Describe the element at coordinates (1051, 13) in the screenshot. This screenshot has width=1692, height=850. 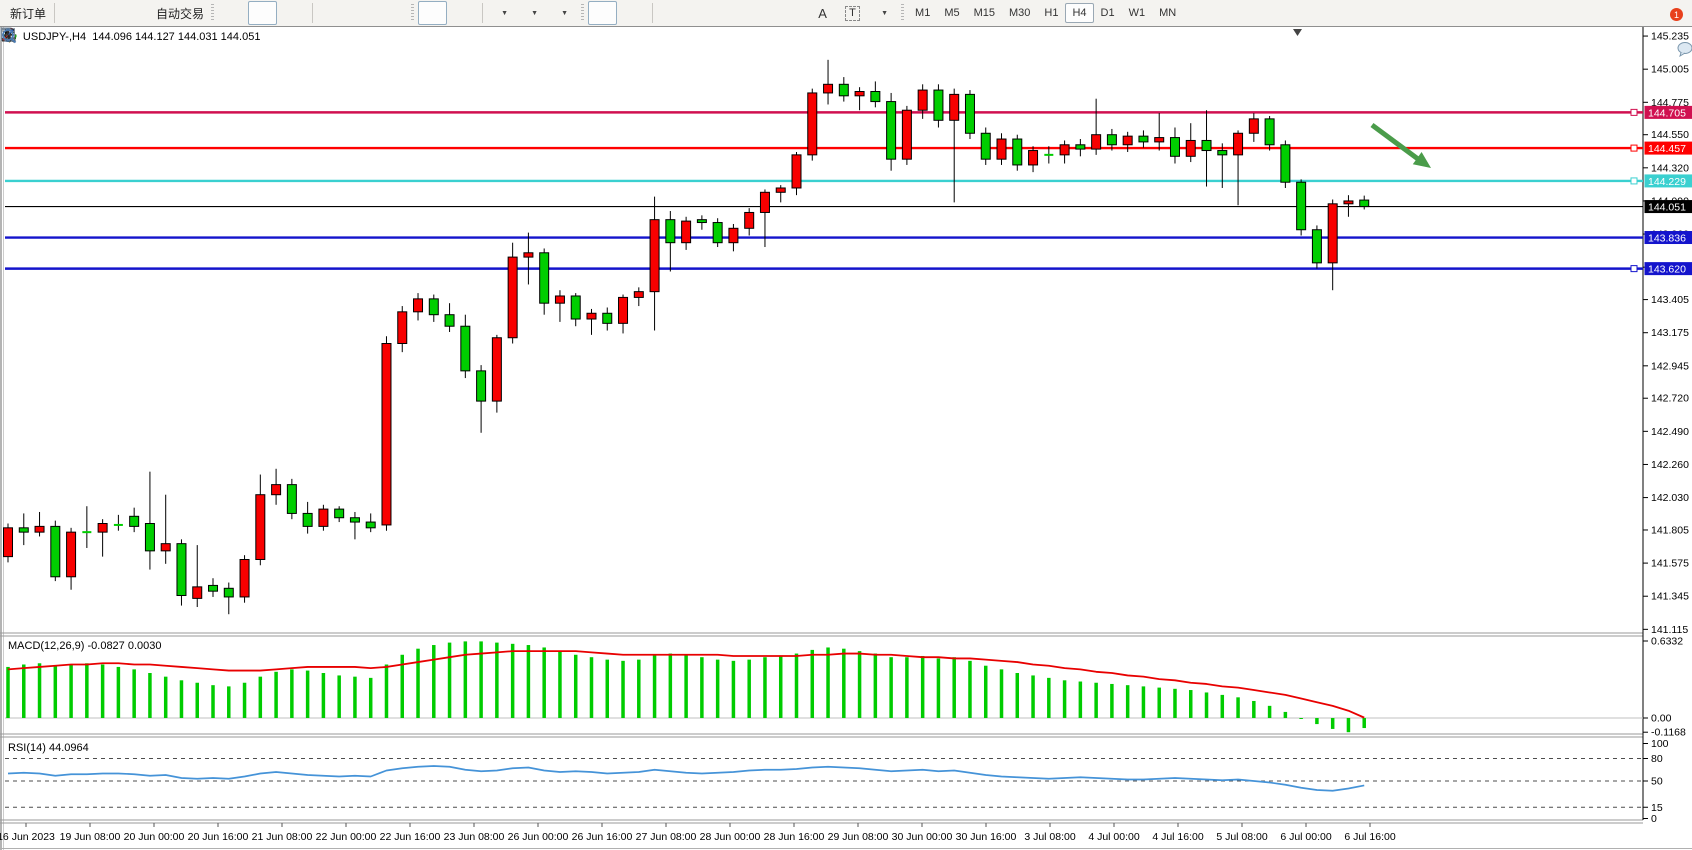
I see `timeframe-H1: H1` at that location.